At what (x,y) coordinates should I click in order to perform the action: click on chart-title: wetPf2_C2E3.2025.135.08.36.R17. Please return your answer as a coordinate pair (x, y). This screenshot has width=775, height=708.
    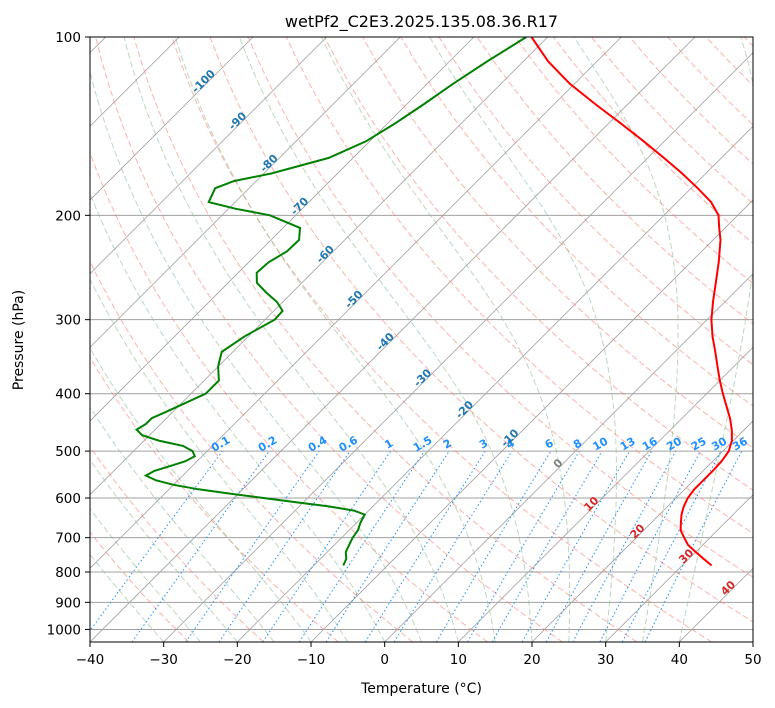
    Looking at the image, I should click on (421, 22).